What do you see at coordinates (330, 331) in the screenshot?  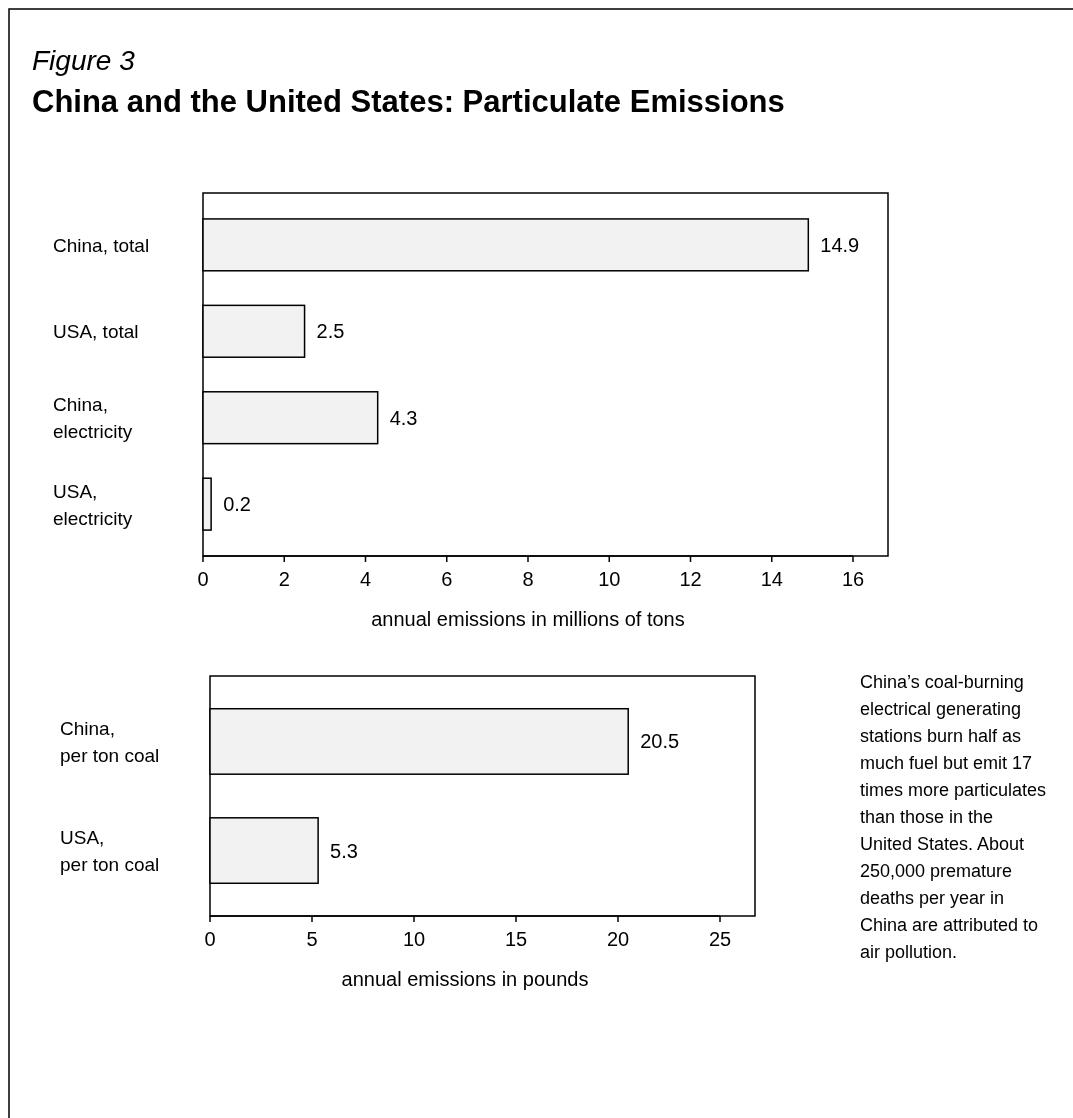 I see `data-label: 2.5` at bounding box center [330, 331].